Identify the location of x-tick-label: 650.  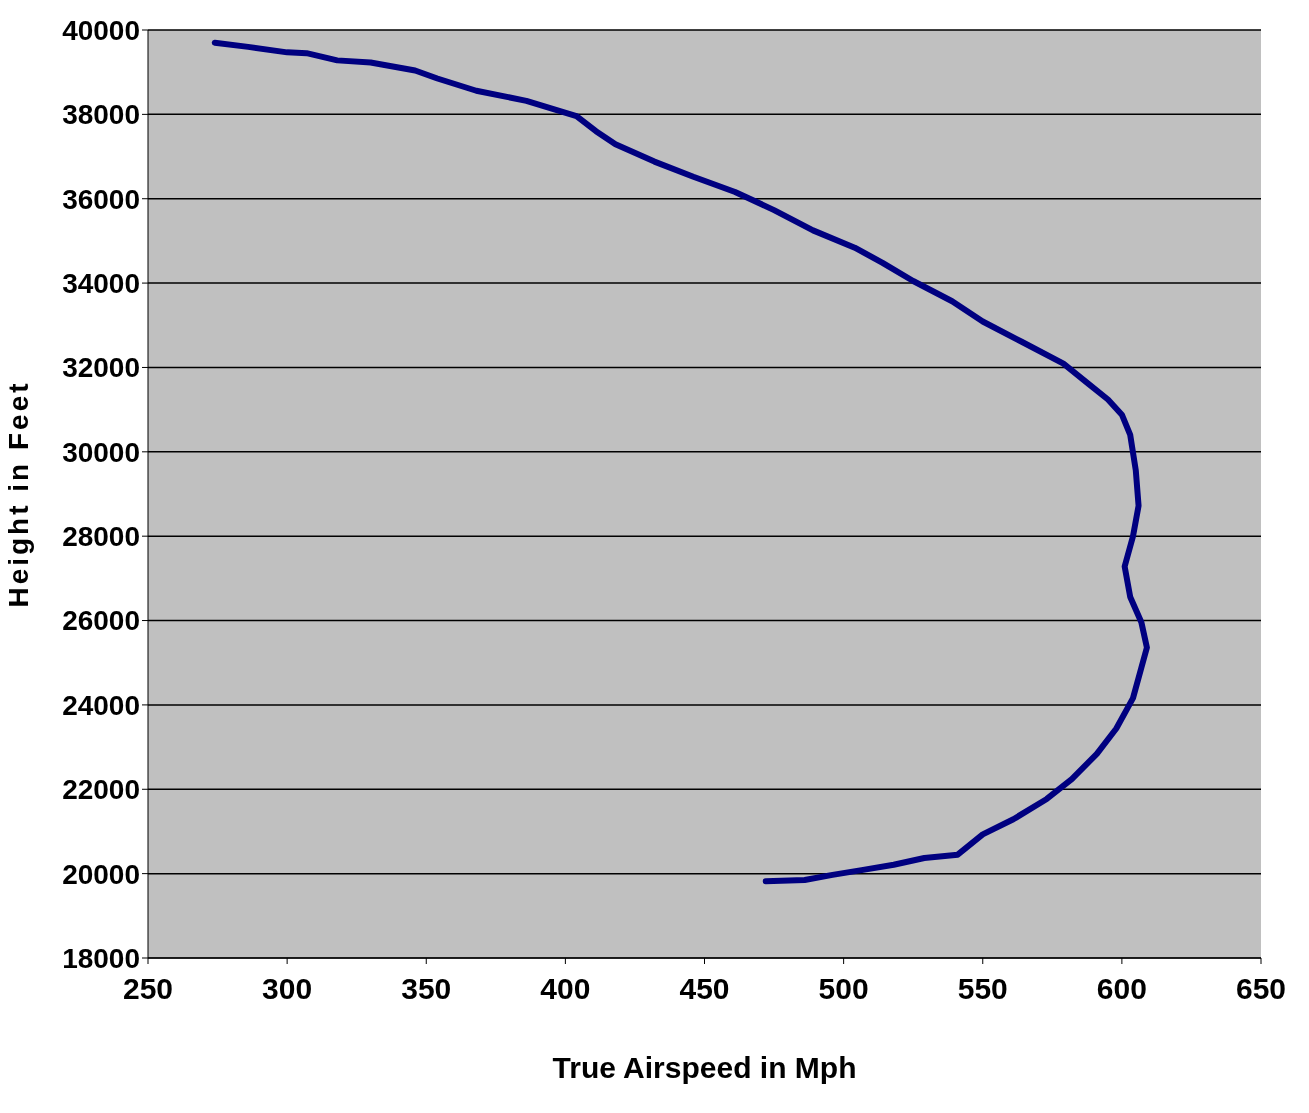
(1261, 989).